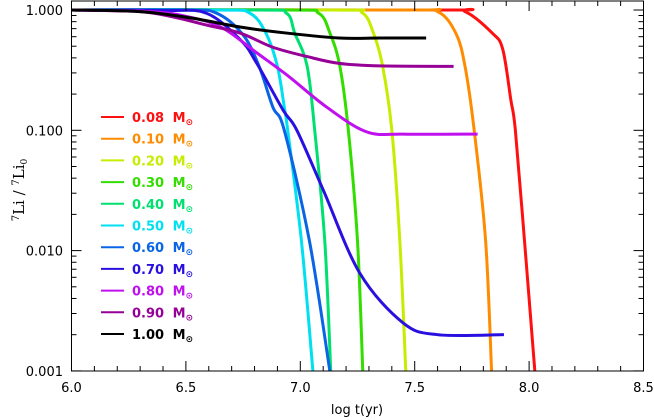 This screenshot has width=654, height=420. Describe the element at coordinates (150, 292) in the screenshot. I see `legend-mass: 0.80` at that location.